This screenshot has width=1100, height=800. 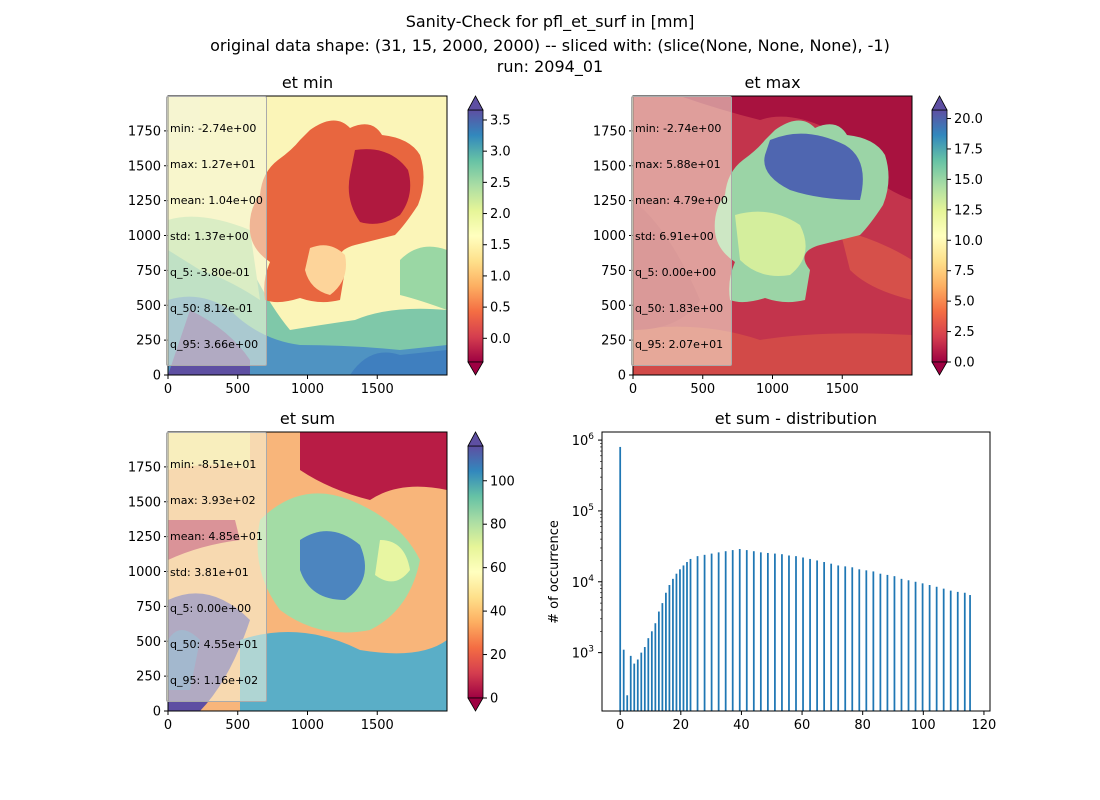 What do you see at coordinates (500, 276) in the screenshot?
I see `colorbar-tick-label: 1.0` at bounding box center [500, 276].